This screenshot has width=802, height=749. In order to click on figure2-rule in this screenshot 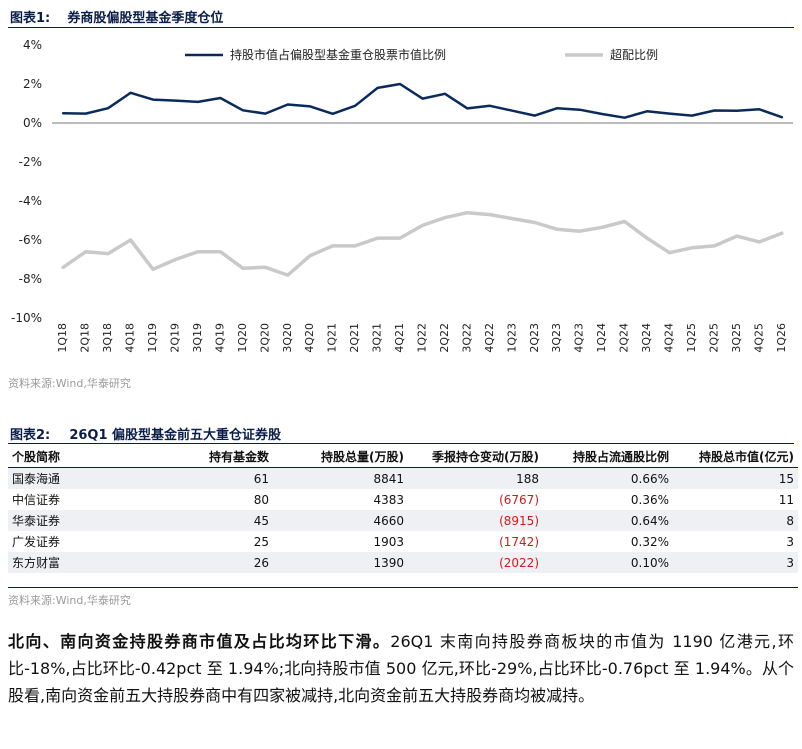, I will do `click(401, 443)`.